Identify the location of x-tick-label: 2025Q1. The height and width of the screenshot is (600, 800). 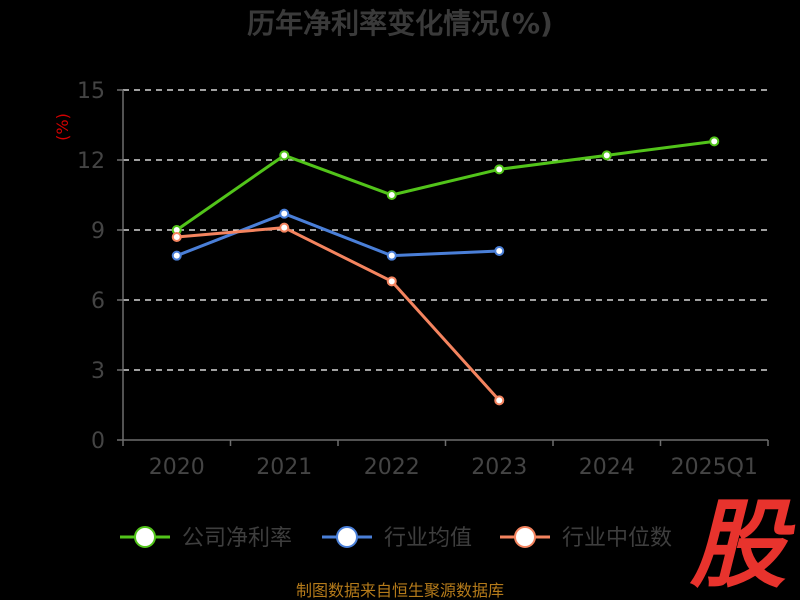
(714, 467).